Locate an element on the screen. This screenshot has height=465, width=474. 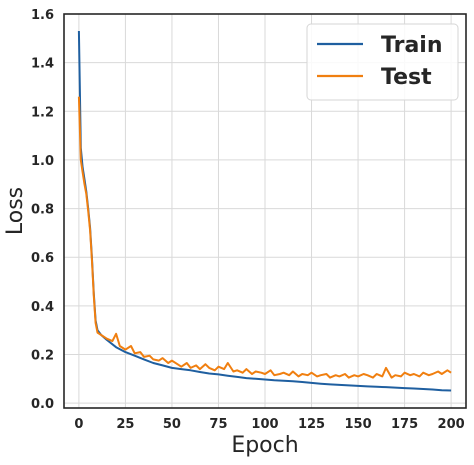
y-tick-labels: 0.0 0.2 0.4 0.6 0.8 1.0 1.2 1.4 1.6 is located at coordinates (42, 210).